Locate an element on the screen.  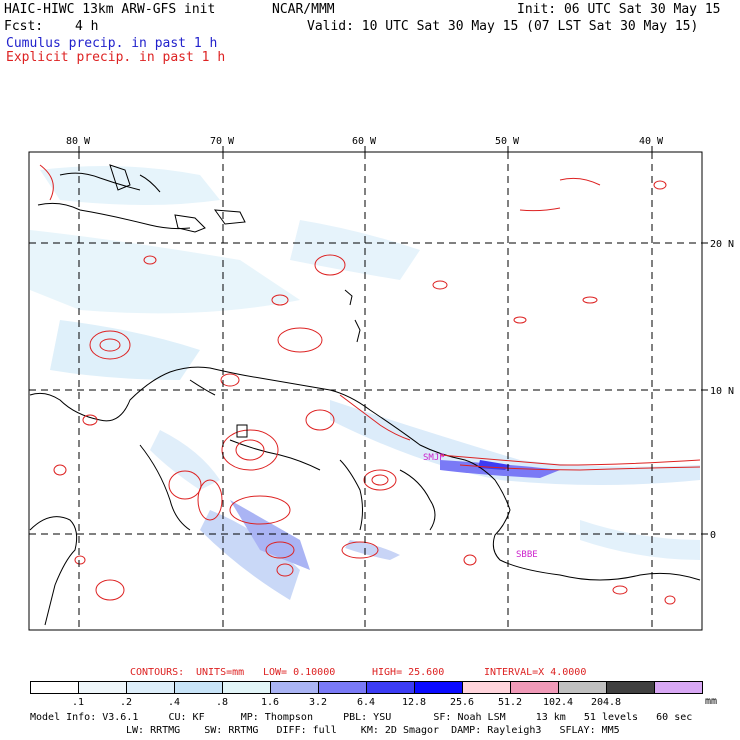
contours-interval: INTERVAL=X 4.0000 is located at coordinates (535, 672).